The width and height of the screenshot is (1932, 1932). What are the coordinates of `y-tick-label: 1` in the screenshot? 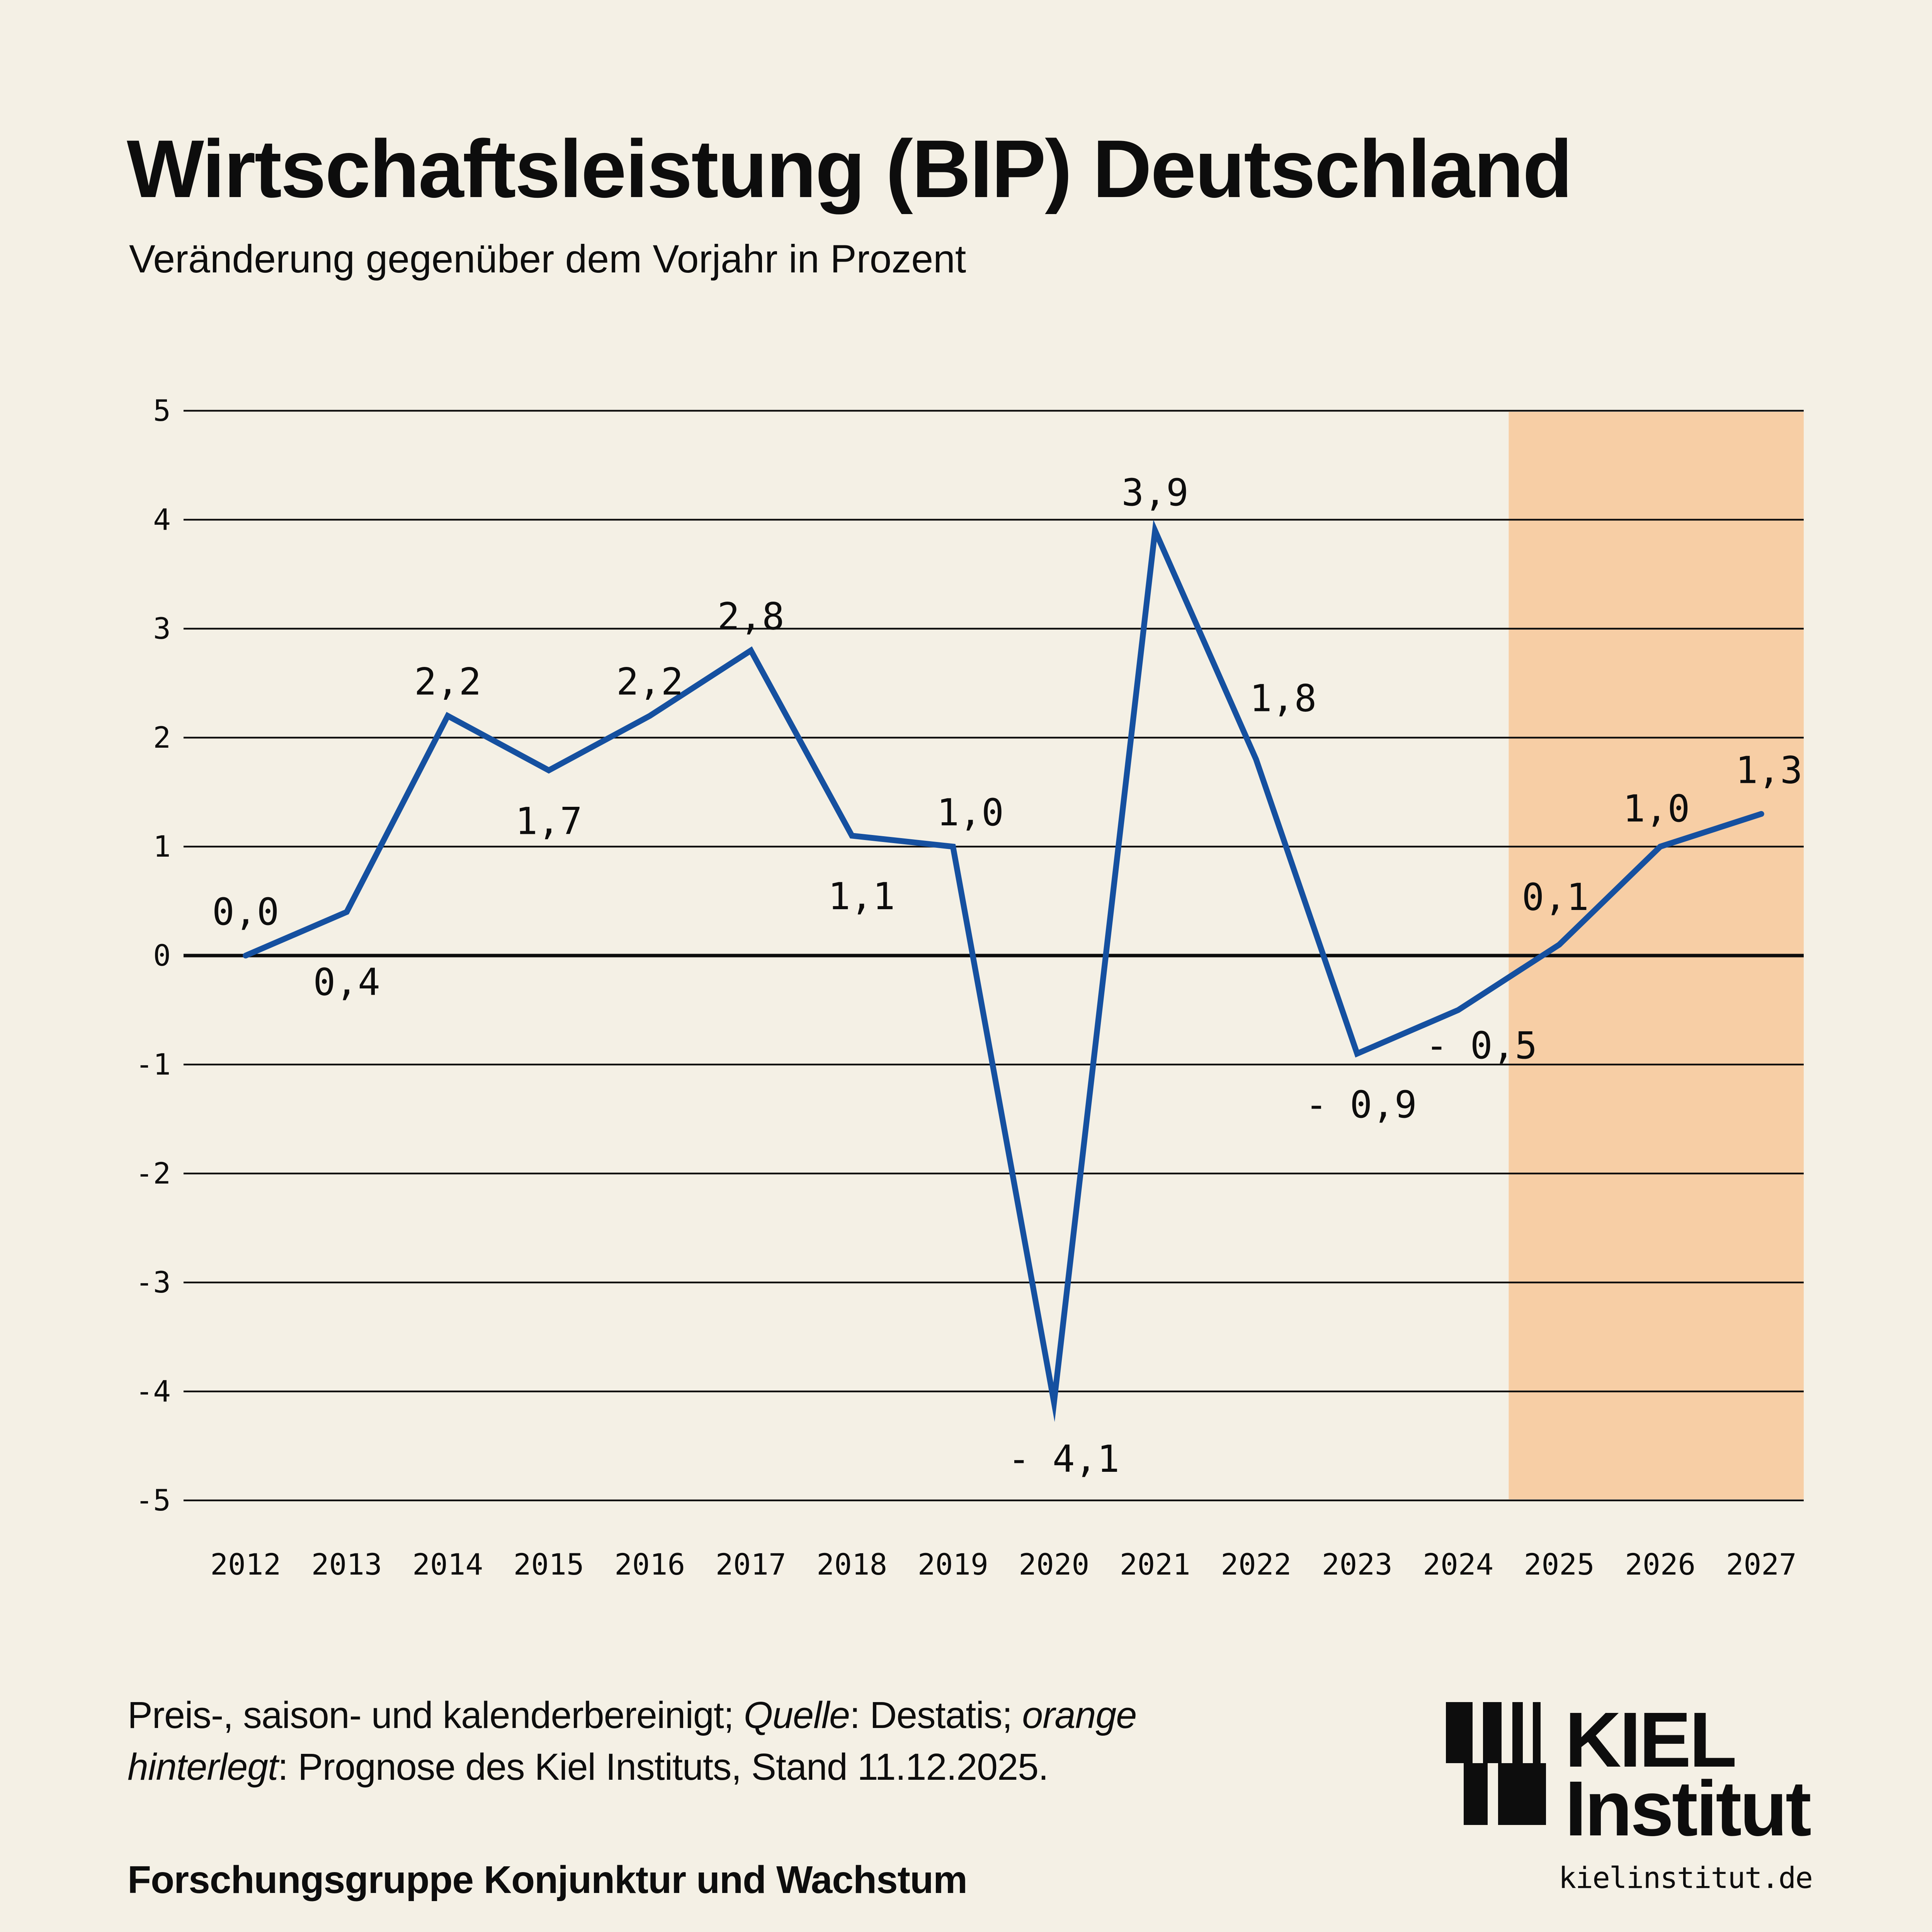 It's located at (162, 847).